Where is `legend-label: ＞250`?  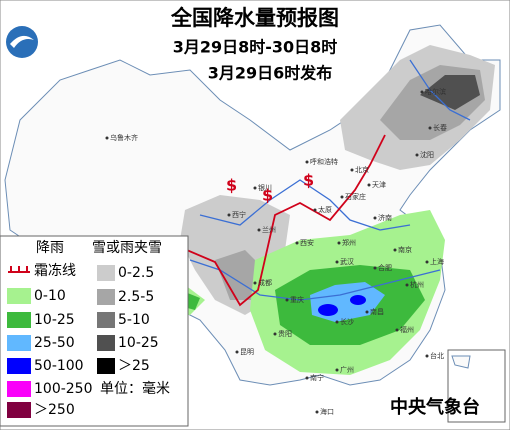
legend-label: ＞250 is located at coordinates (54, 410).